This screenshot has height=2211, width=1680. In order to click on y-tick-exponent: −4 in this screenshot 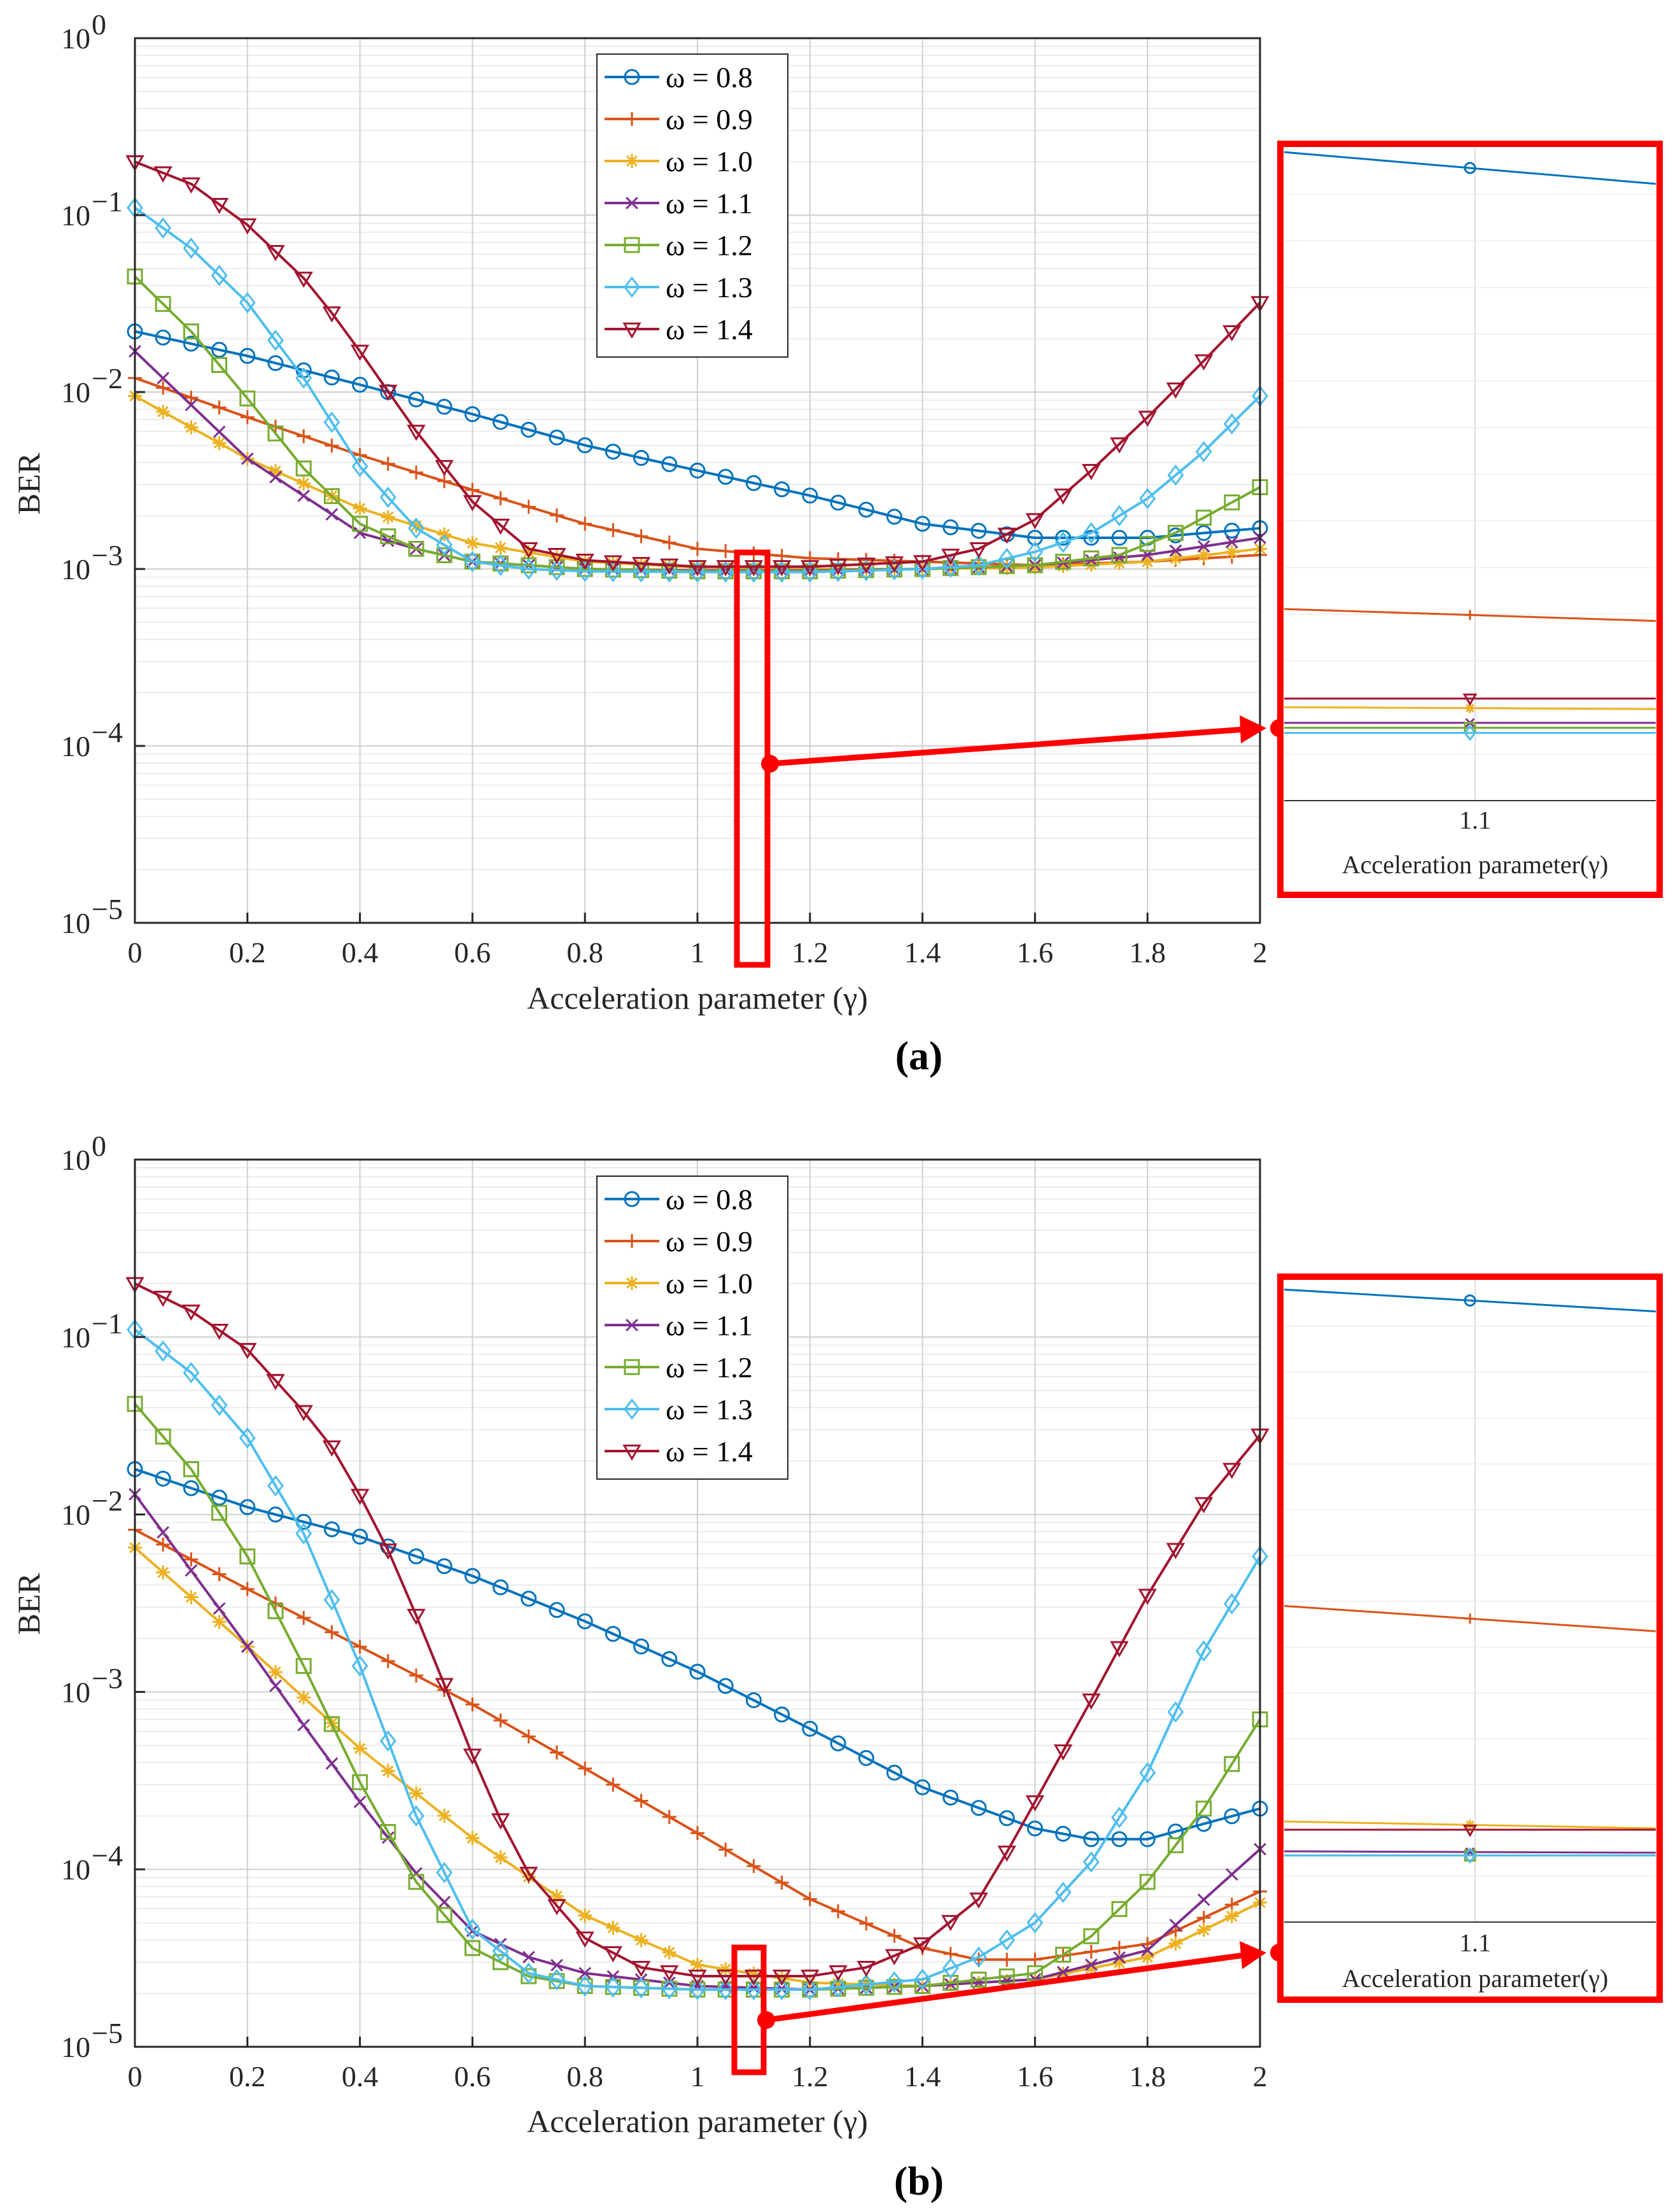, I will do `click(107, 1855)`.